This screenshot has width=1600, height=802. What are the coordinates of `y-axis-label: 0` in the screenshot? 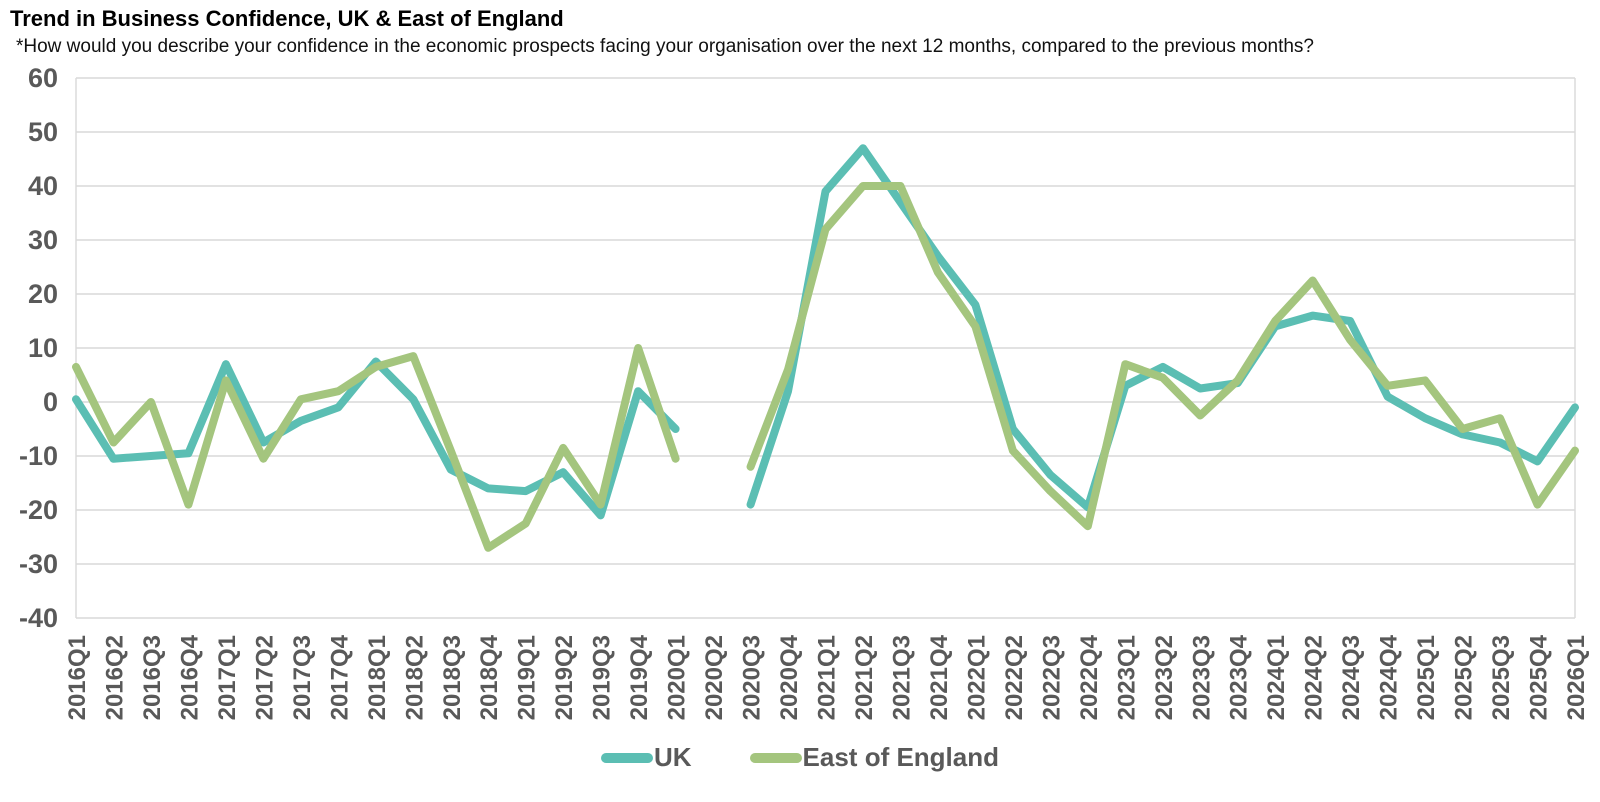 It's located at (50, 402).